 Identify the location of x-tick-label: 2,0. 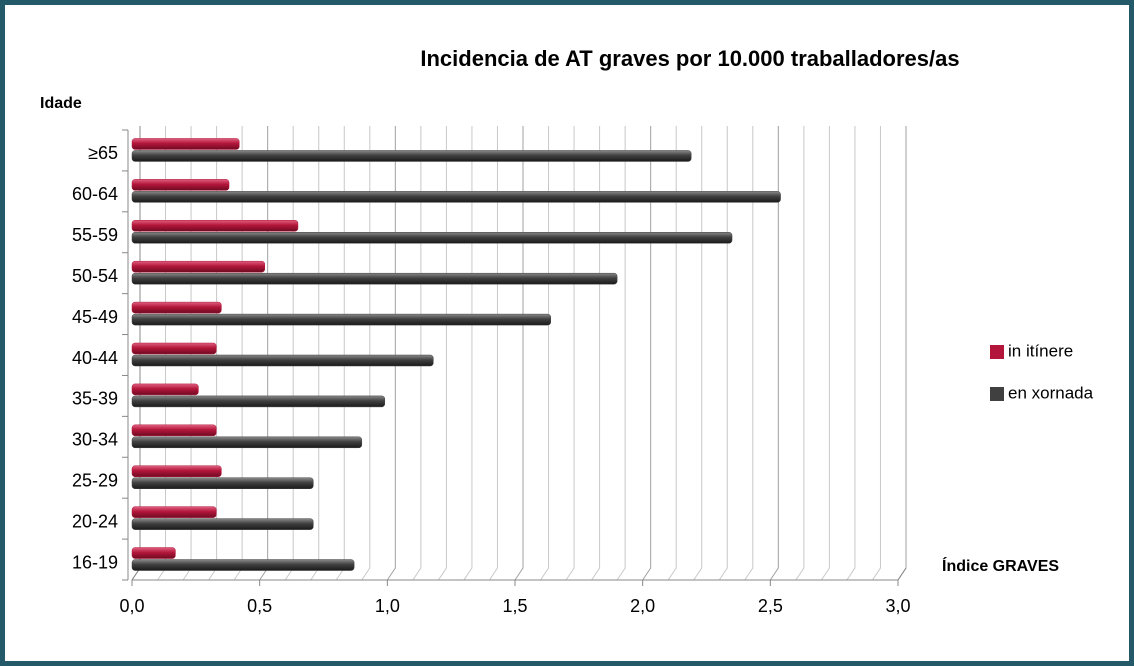
(642, 606).